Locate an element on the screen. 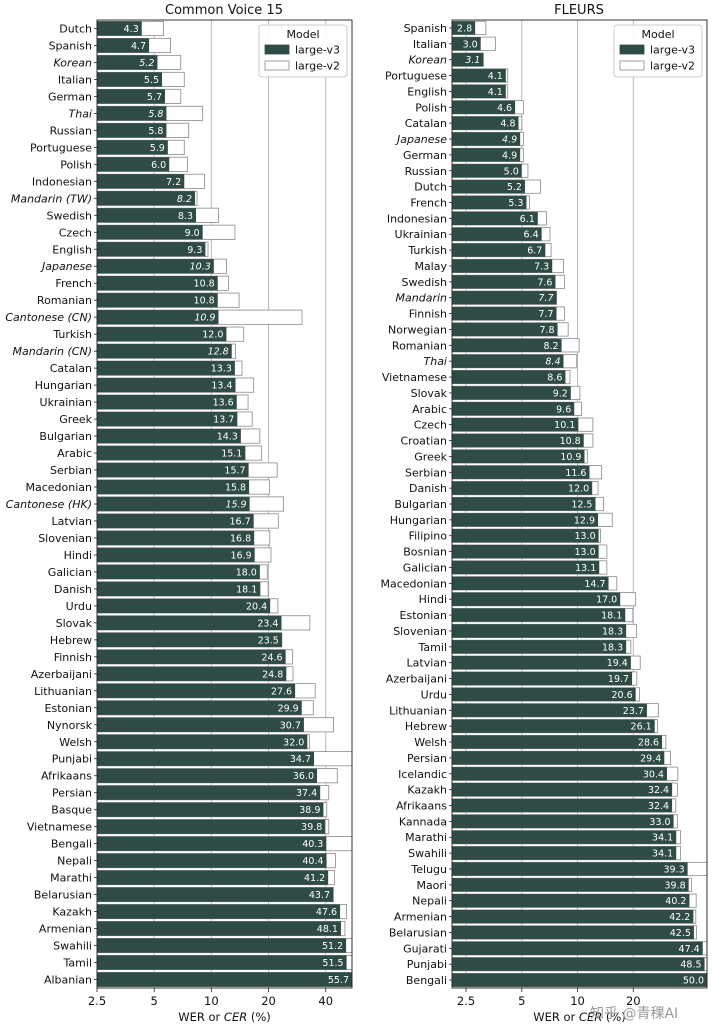  category-label: Albanian is located at coordinates (68, 980).